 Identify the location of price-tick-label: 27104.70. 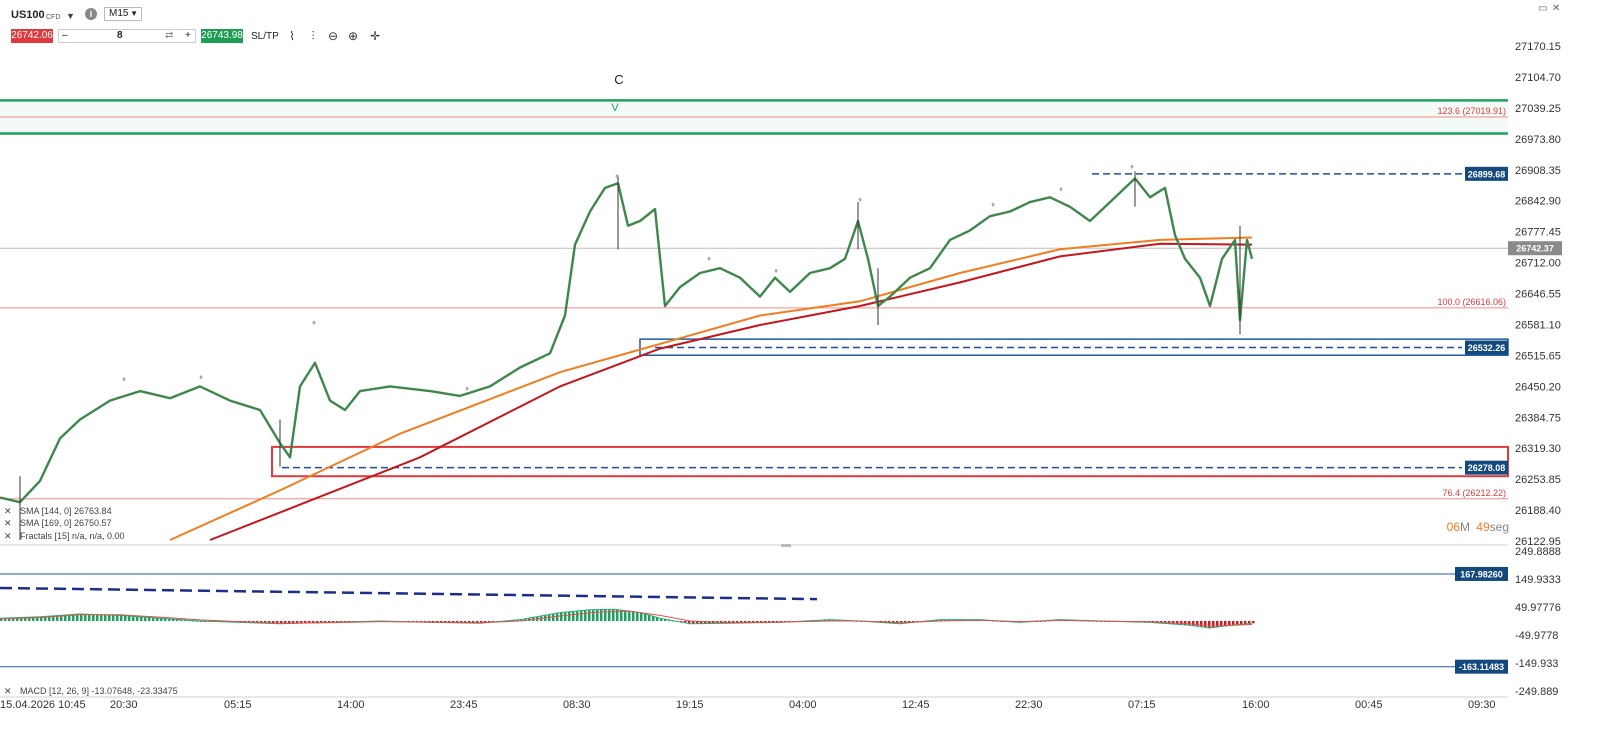
(1538, 78).